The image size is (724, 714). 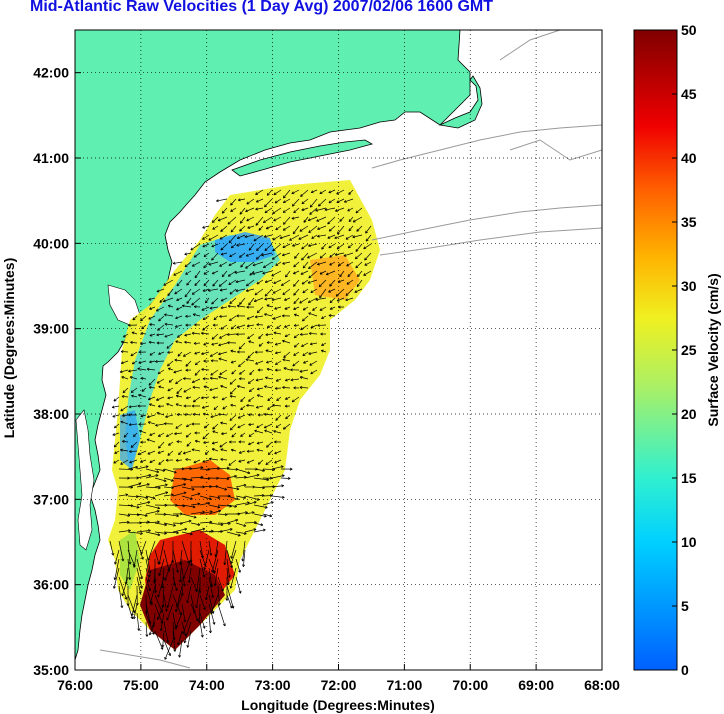 I want to click on y-tick-label: 35:00, so click(x=51, y=670).